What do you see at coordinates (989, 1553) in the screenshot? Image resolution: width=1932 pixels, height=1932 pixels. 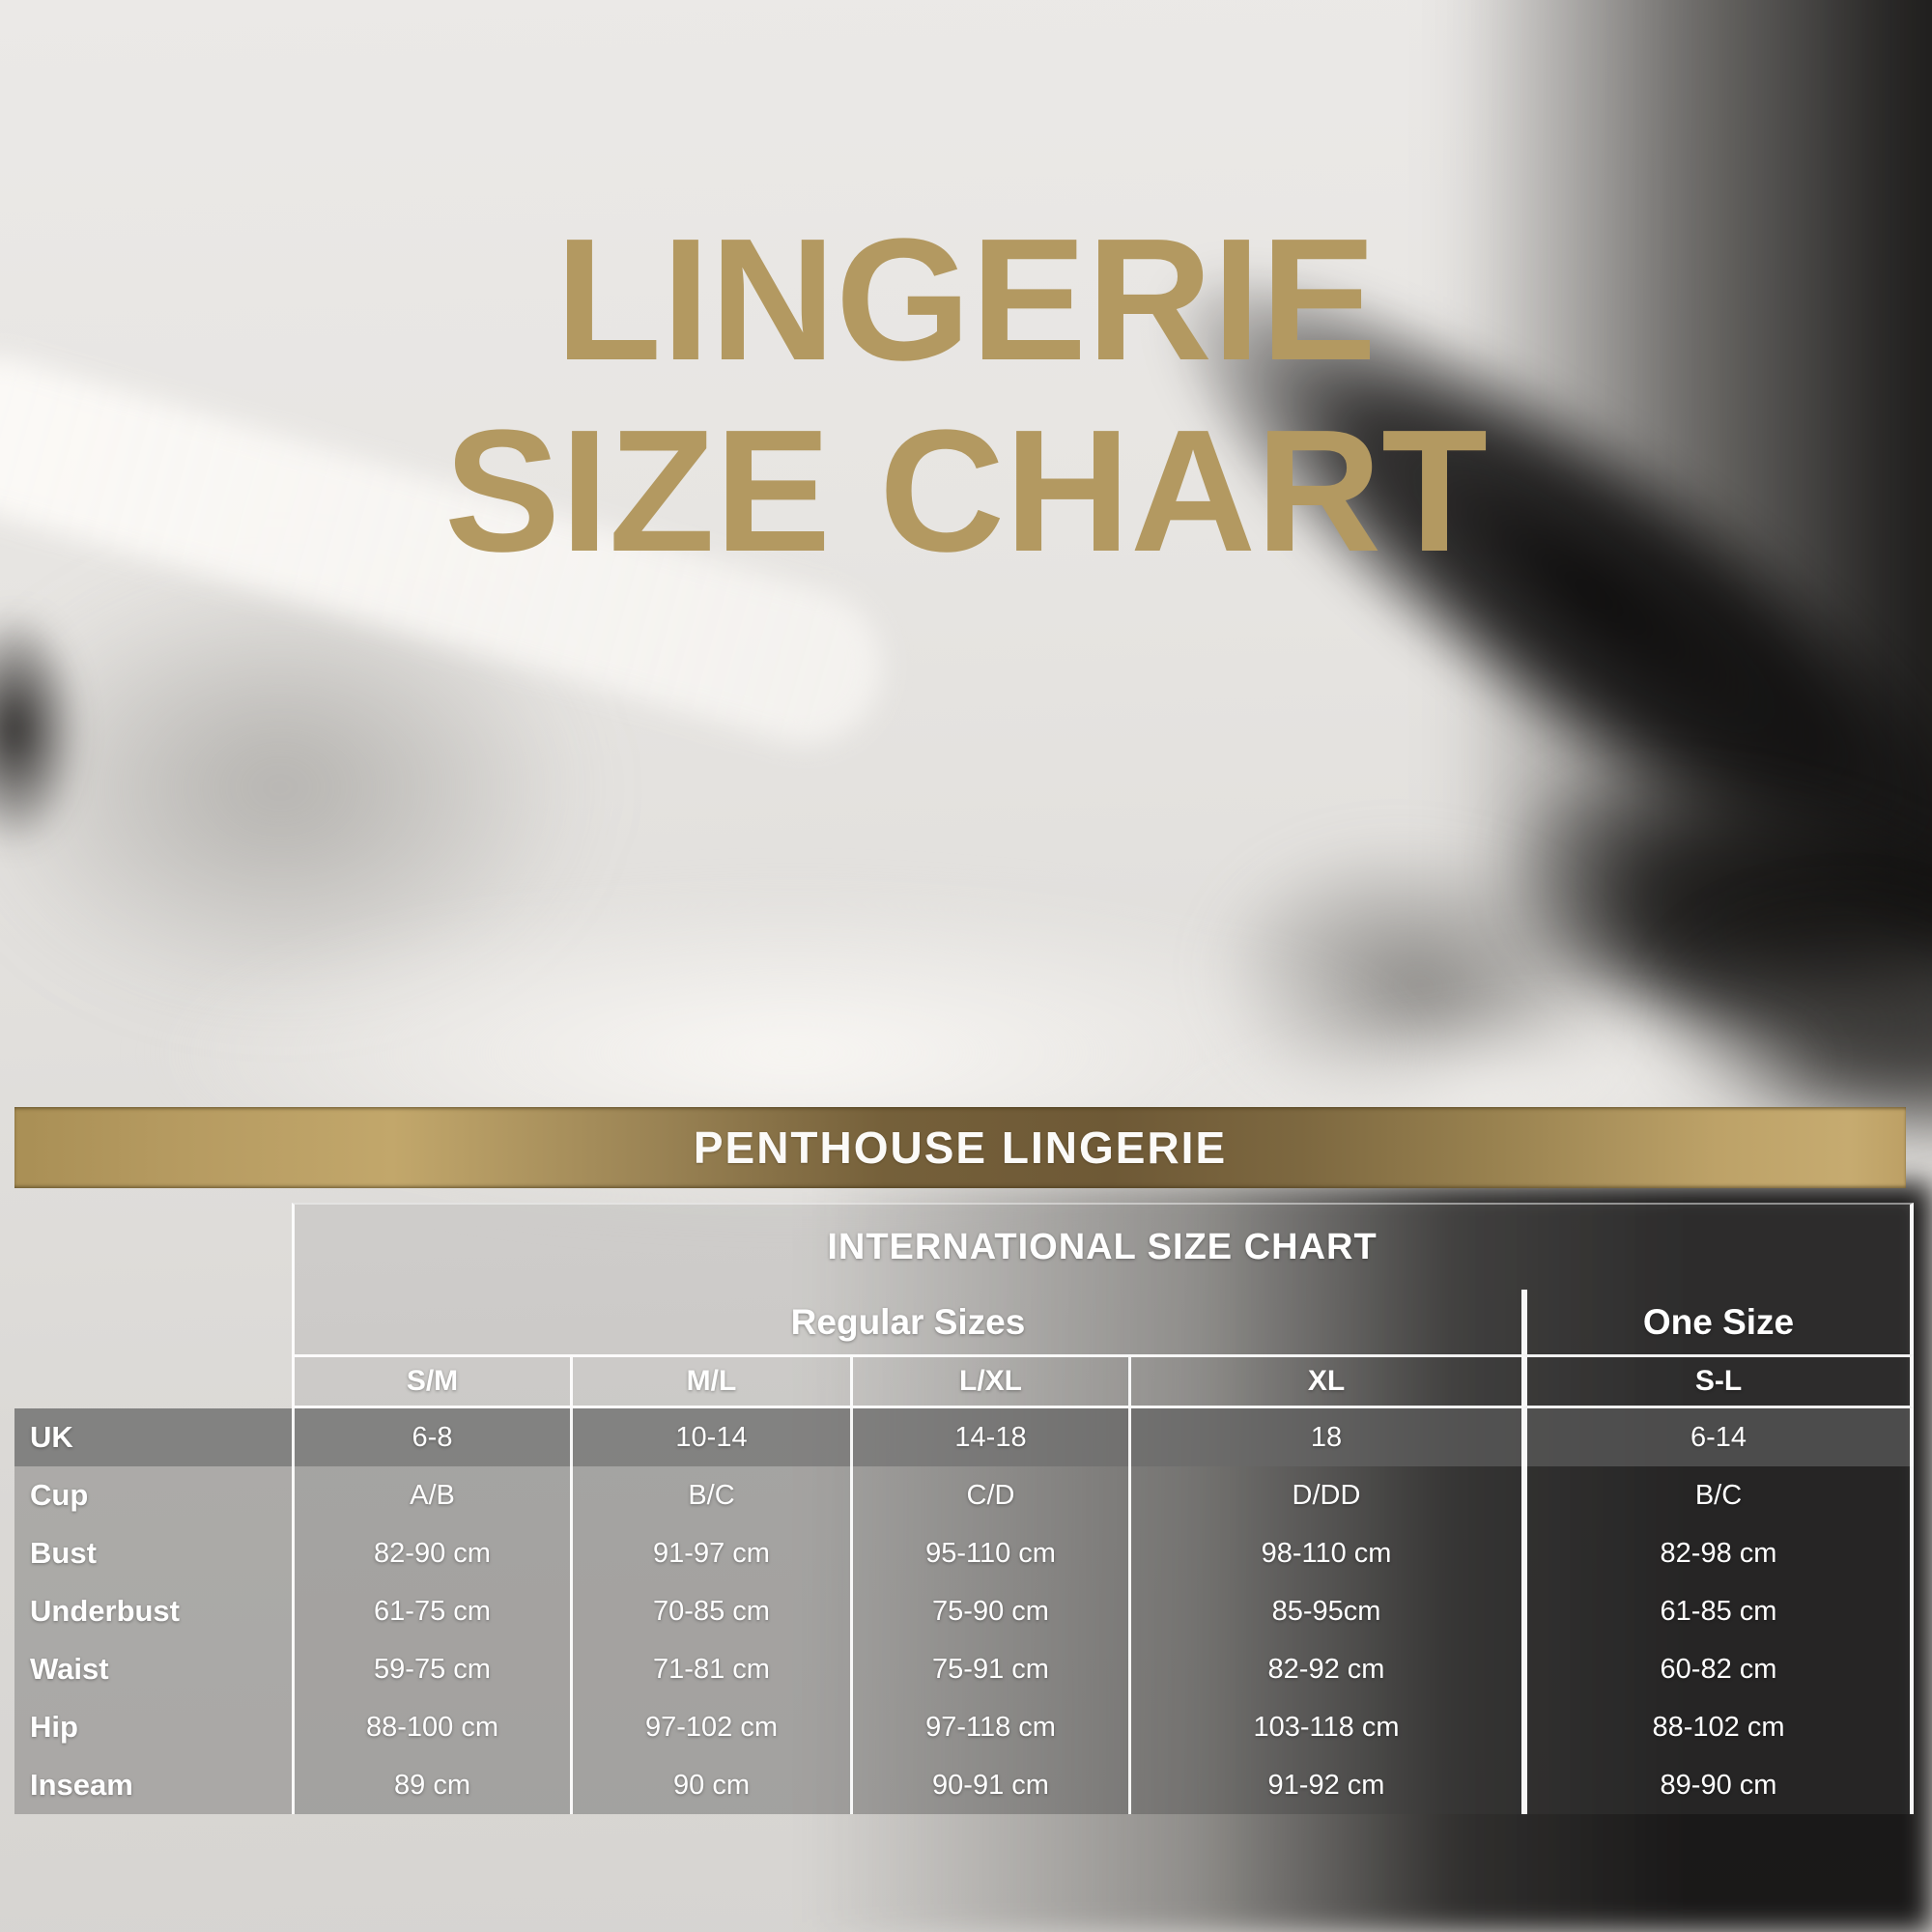 I see `table-cell: 95-110 cm` at bounding box center [989, 1553].